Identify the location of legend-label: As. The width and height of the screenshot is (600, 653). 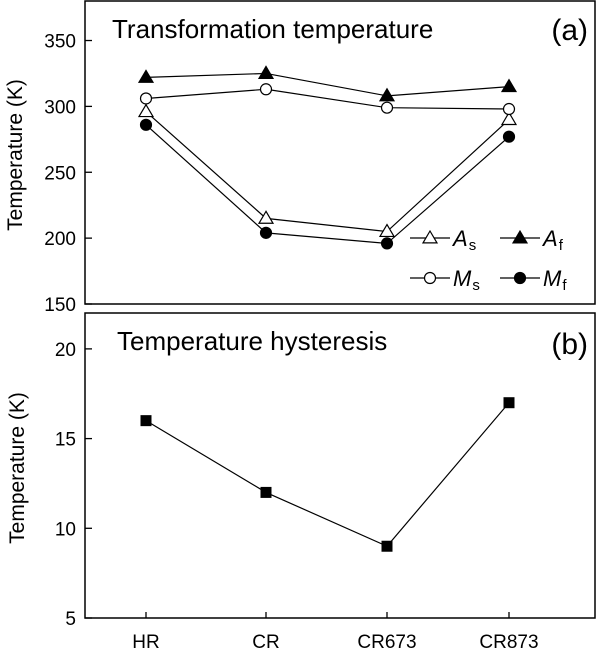
(463, 240).